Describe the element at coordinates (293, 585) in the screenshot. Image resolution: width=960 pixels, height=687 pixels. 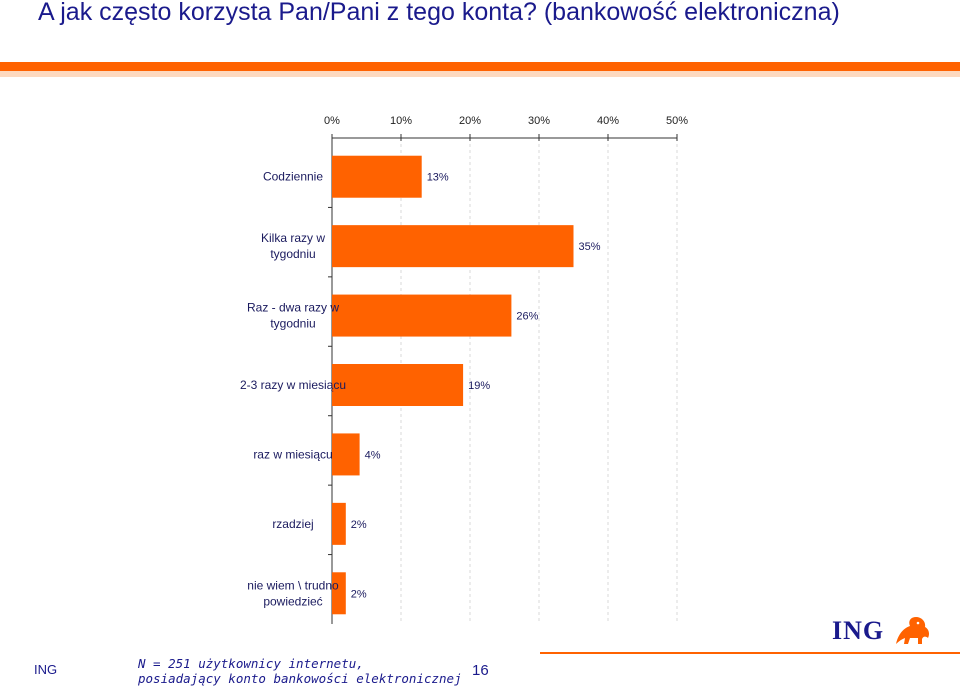
I see `category-label-line: nie wiem \ trudno` at that location.